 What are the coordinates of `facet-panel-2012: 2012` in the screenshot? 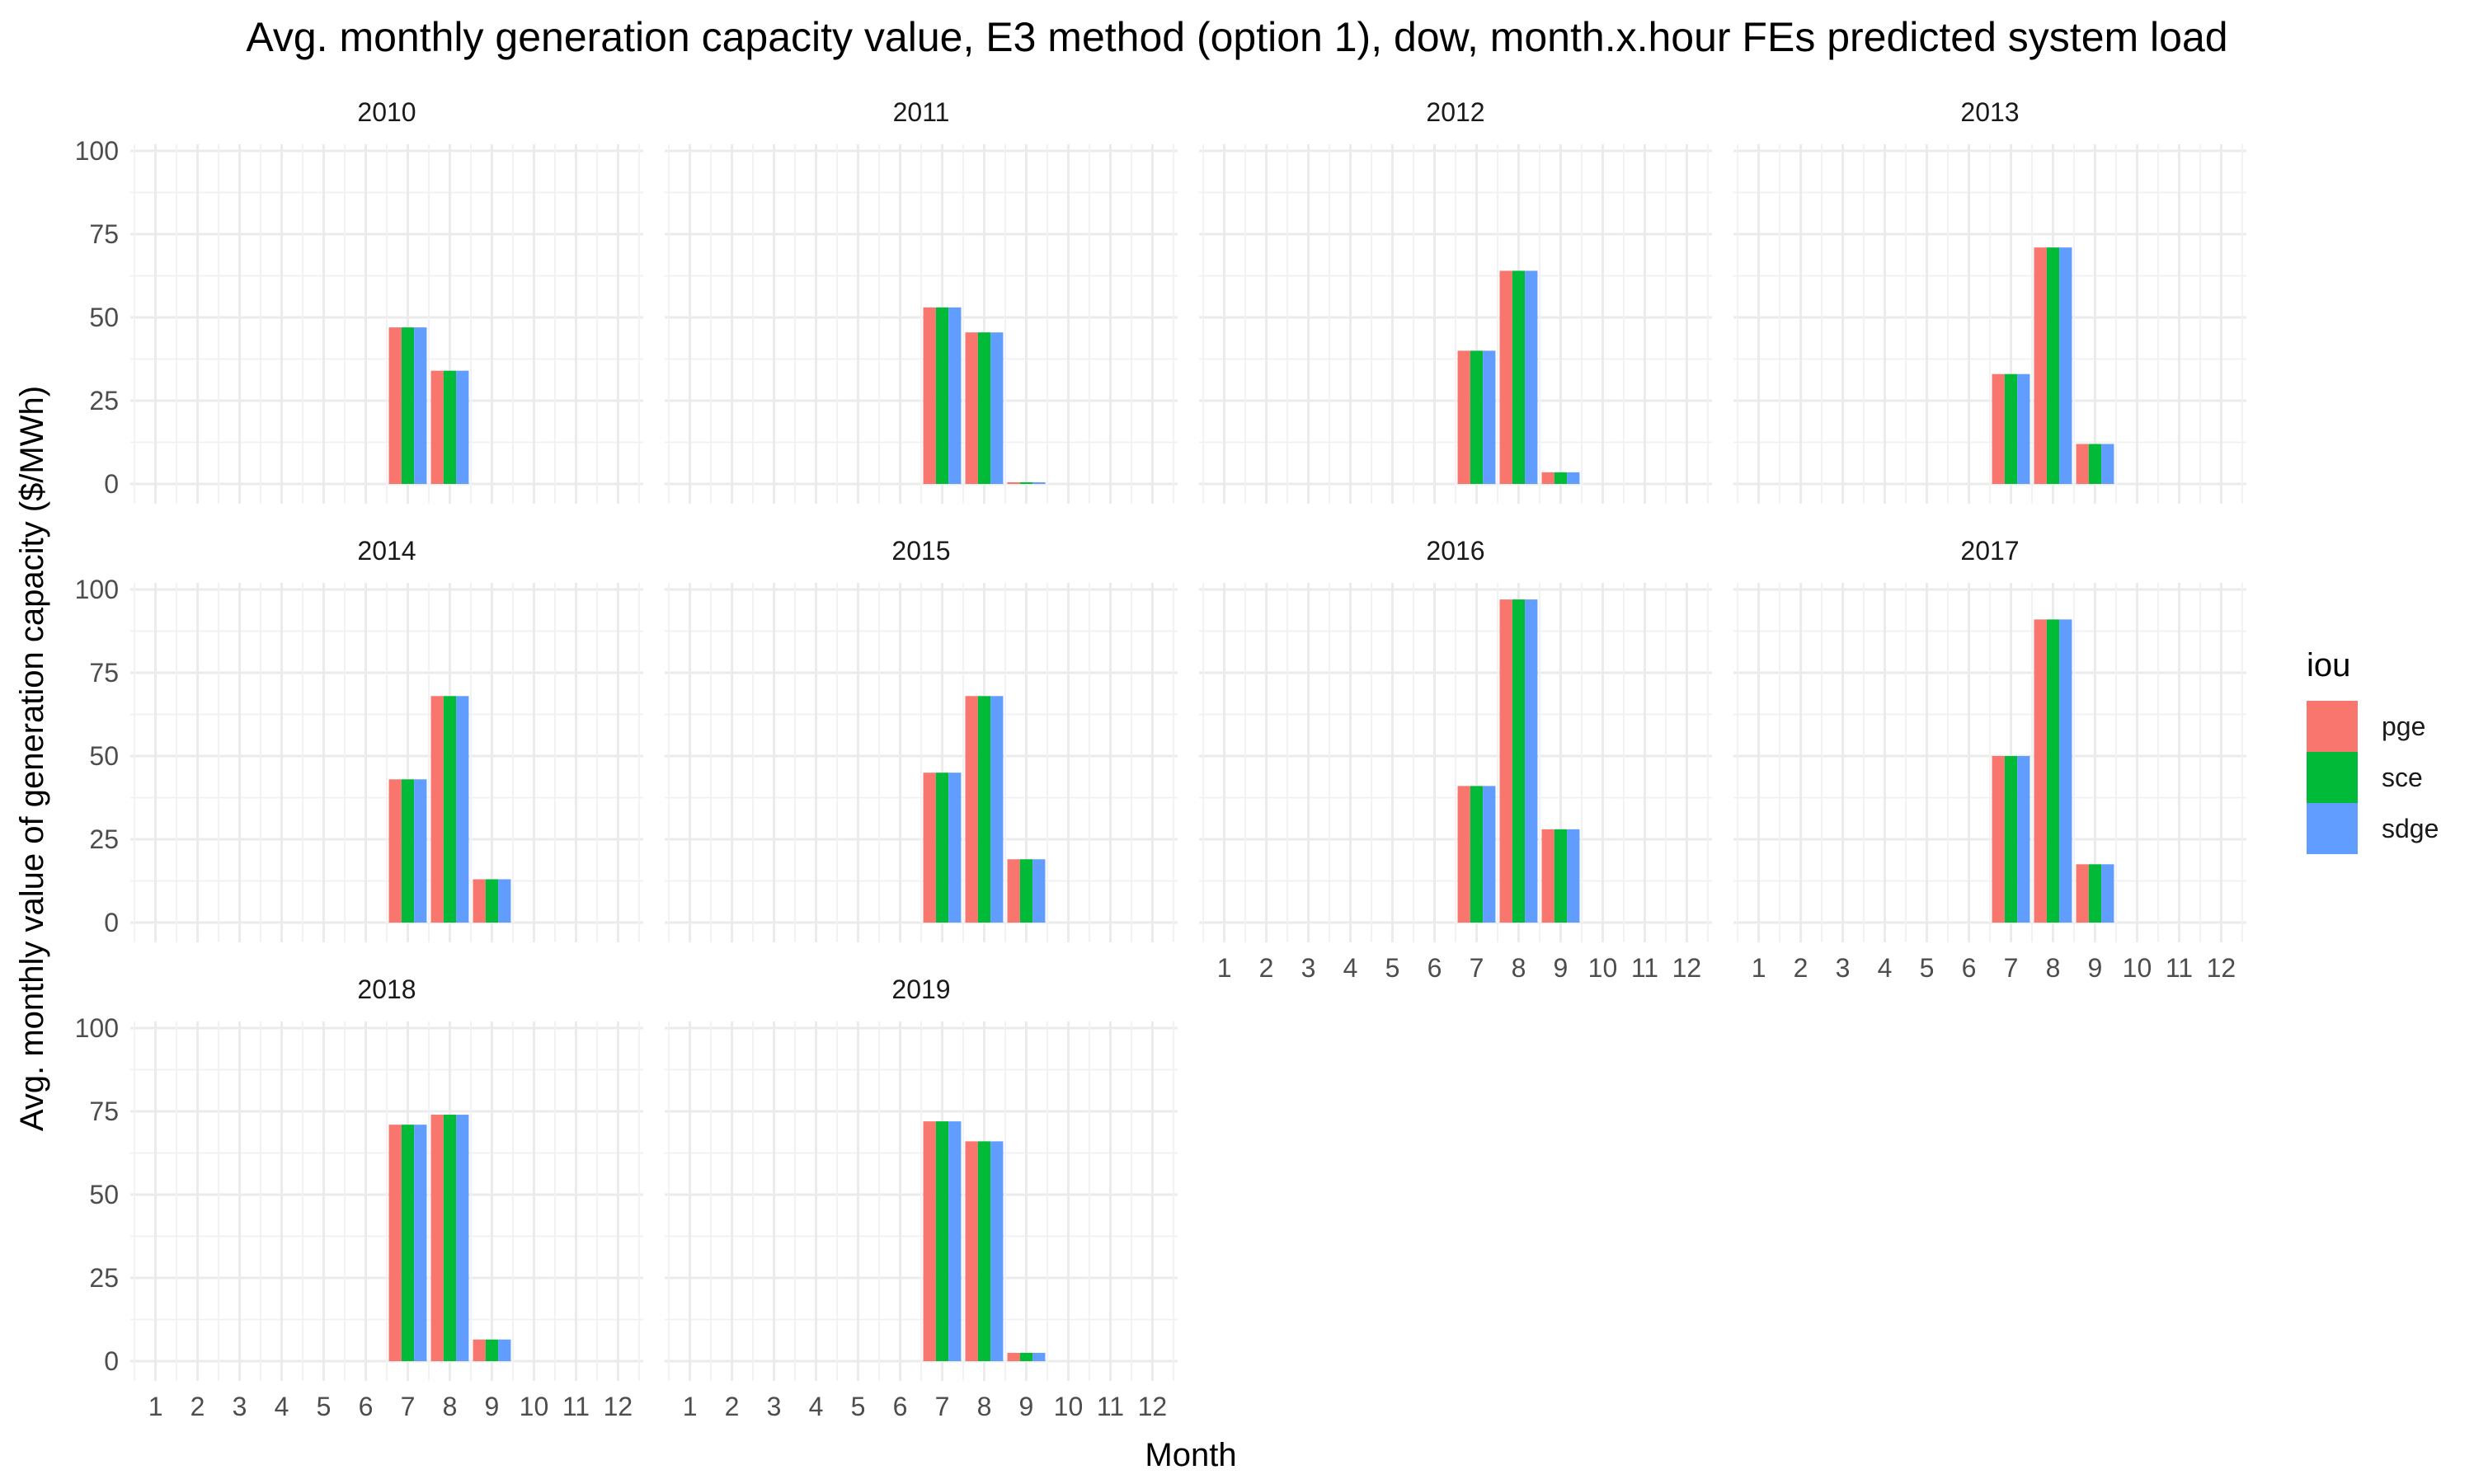 It's located at (1455, 300).